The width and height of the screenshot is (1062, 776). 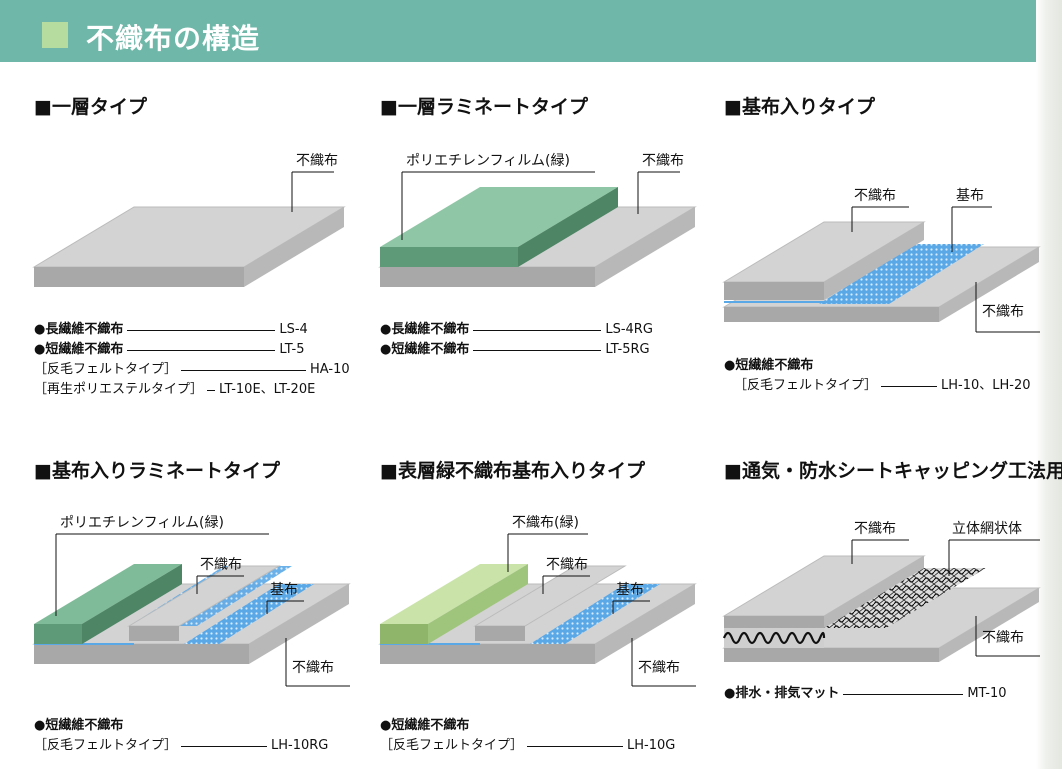 I want to click on spec-row: ［反毛フェルトタイプ］ LH-10G, so click(x=528, y=745).